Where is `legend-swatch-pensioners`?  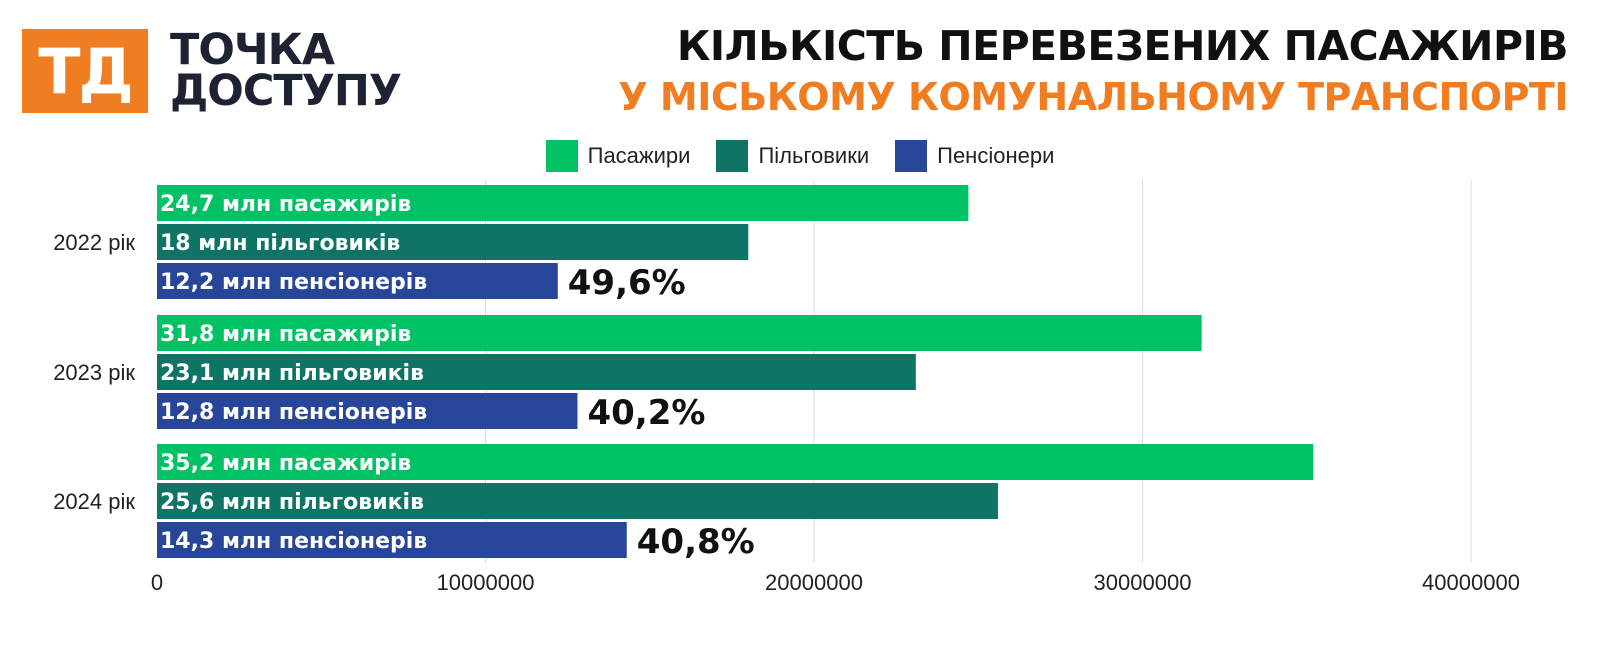
legend-swatch-pensioners is located at coordinates (911, 156).